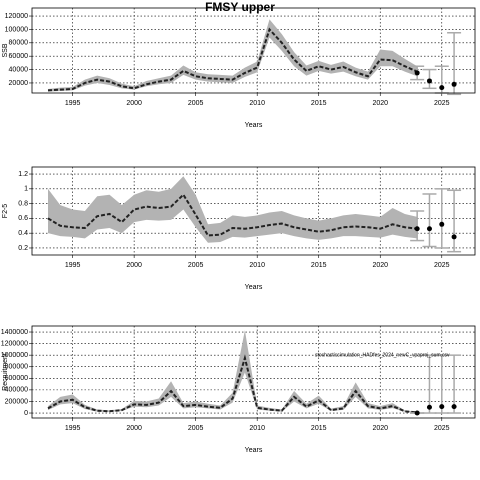 The width and height of the screenshot is (480, 480). Describe the element at coordinates (14, 355) in the screenshot. I see `y-tick-label: 1000000` at that location.